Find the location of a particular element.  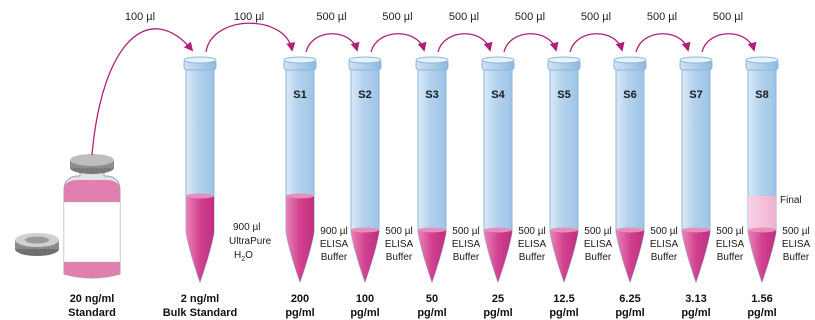

bulk-name: Bulk Standard is located at coordinates (200, 313).